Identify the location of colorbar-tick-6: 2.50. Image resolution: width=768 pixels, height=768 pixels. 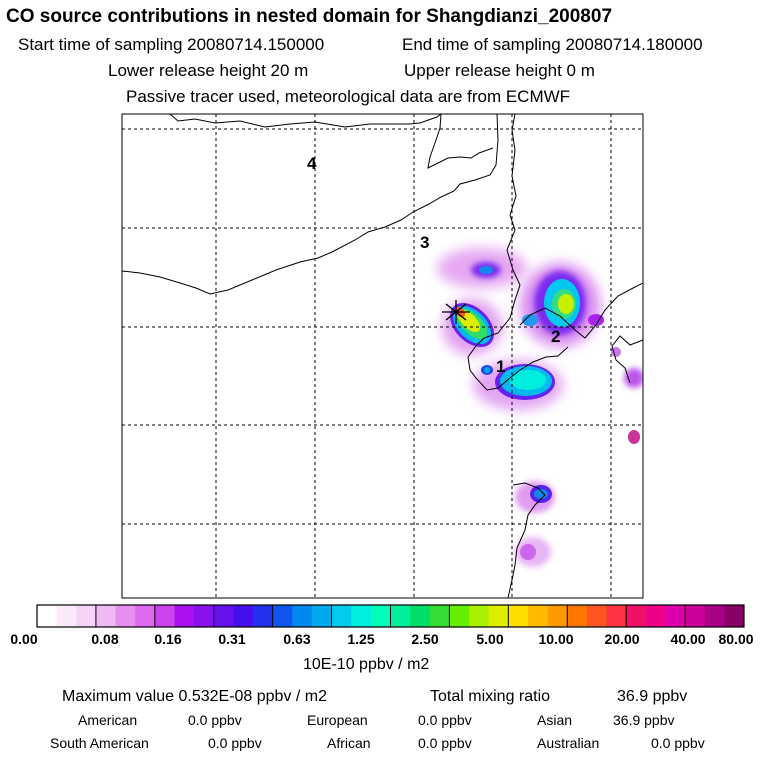
(425, 639).